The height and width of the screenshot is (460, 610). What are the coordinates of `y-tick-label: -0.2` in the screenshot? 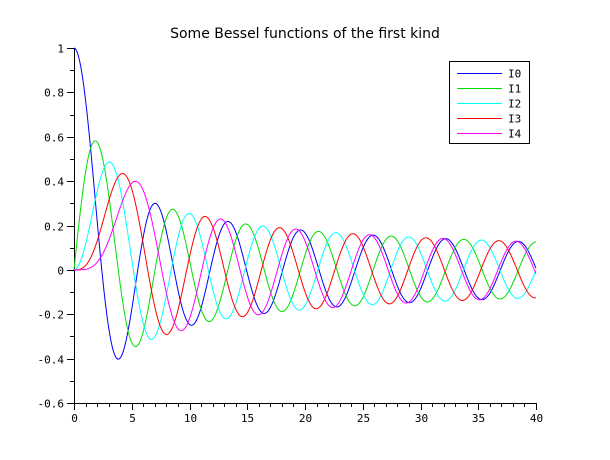 It's located at (51, 315).